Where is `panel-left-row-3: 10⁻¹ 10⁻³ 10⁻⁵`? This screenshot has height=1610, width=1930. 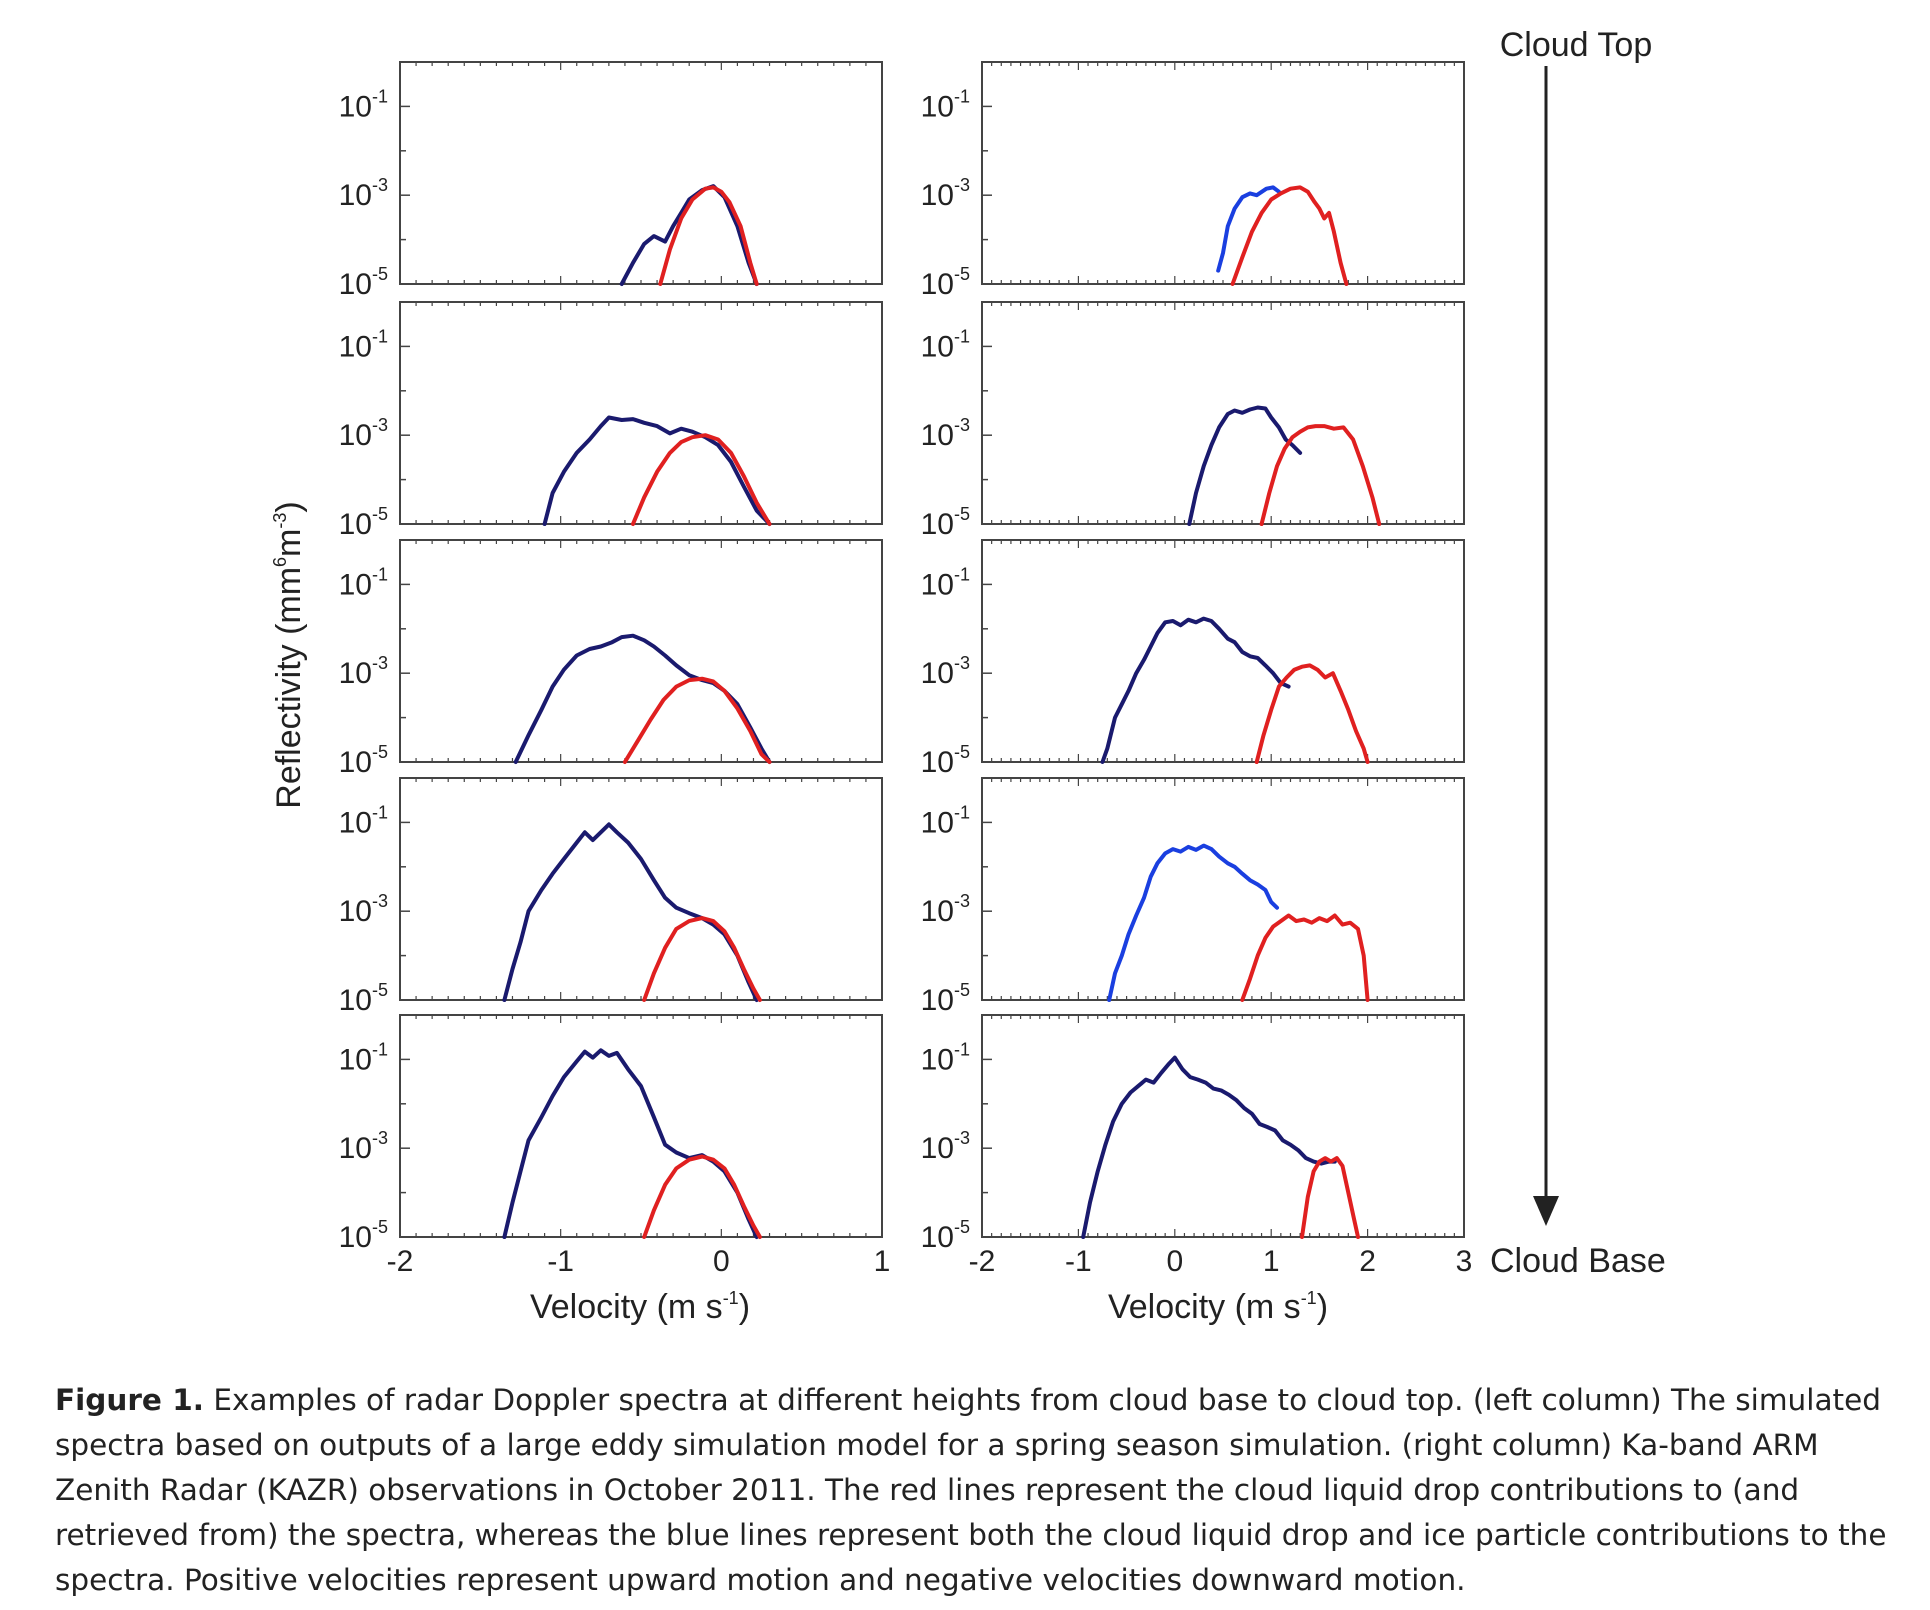 panel-left-row-3: 10⁻¹ 10⁻³ 10⁻⁵ is located at coordinates (611, 659).